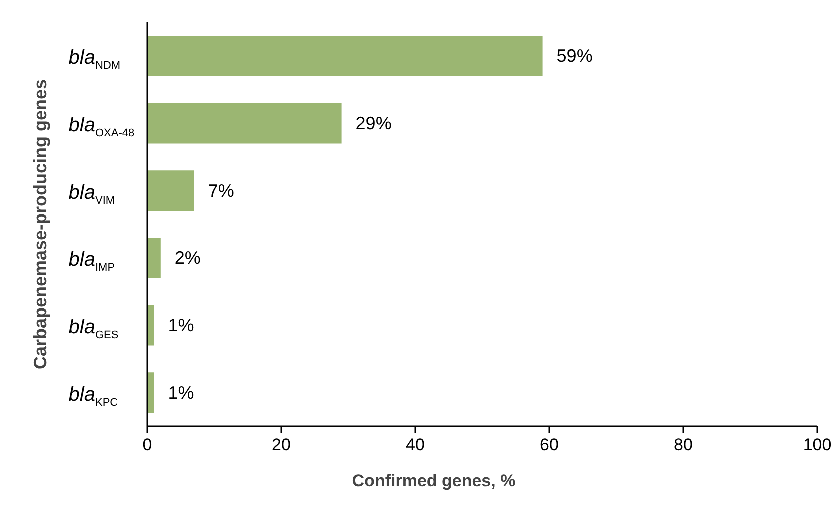 Image resolution: width=839 pixels, height=518 pixels. I want to click on x-tick-label: 100, so click(817, 445).